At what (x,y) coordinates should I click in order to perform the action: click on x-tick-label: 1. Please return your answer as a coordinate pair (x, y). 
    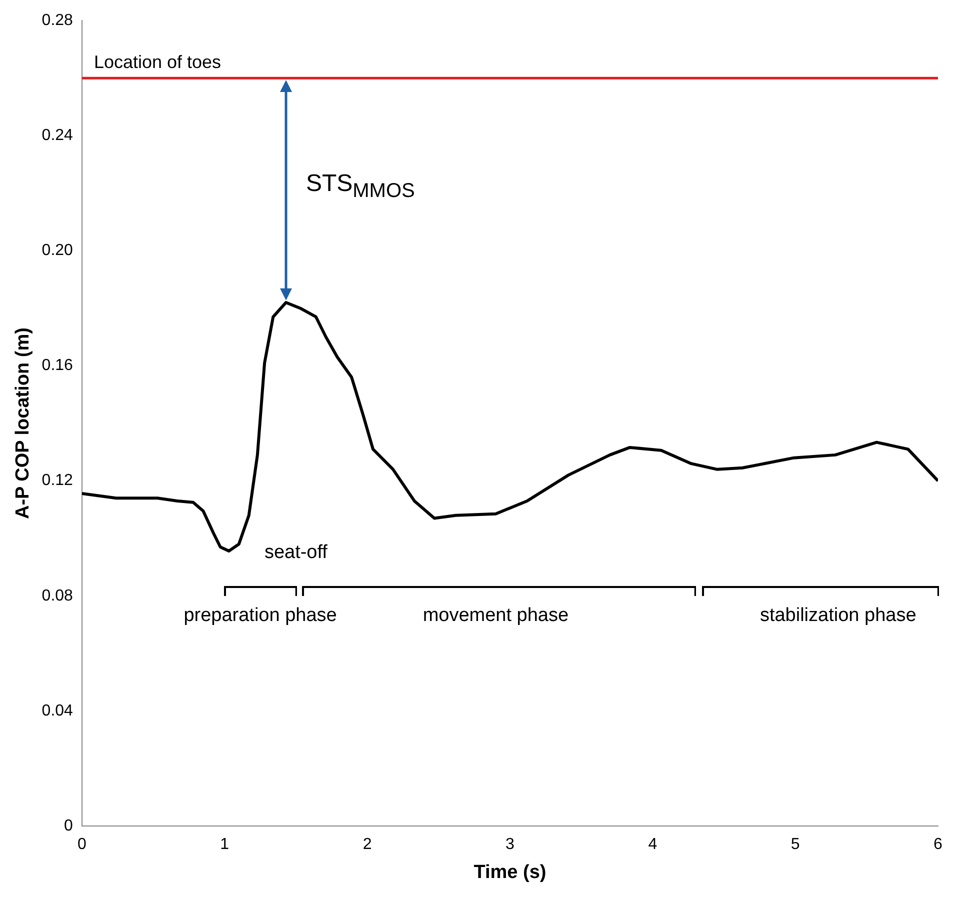
    Looking at the image, I should click on (225, 845).